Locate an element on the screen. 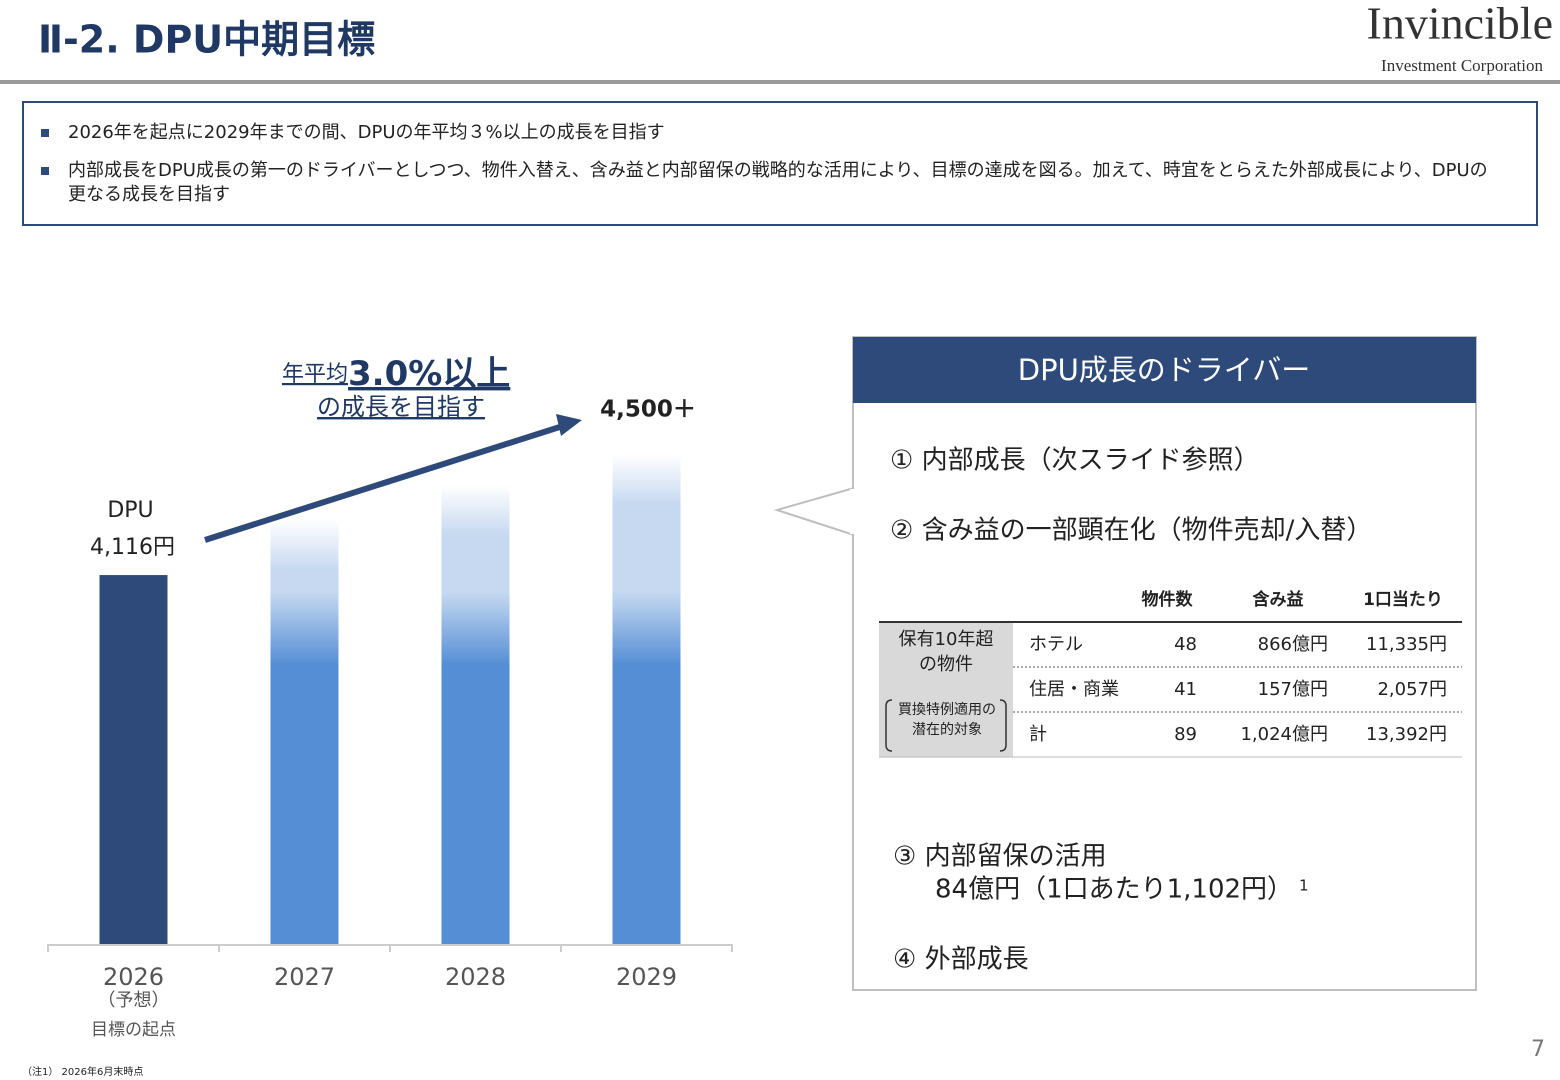 This screenshot has width=1560, height=1080. summary-box is located at coordinates (780, 163).